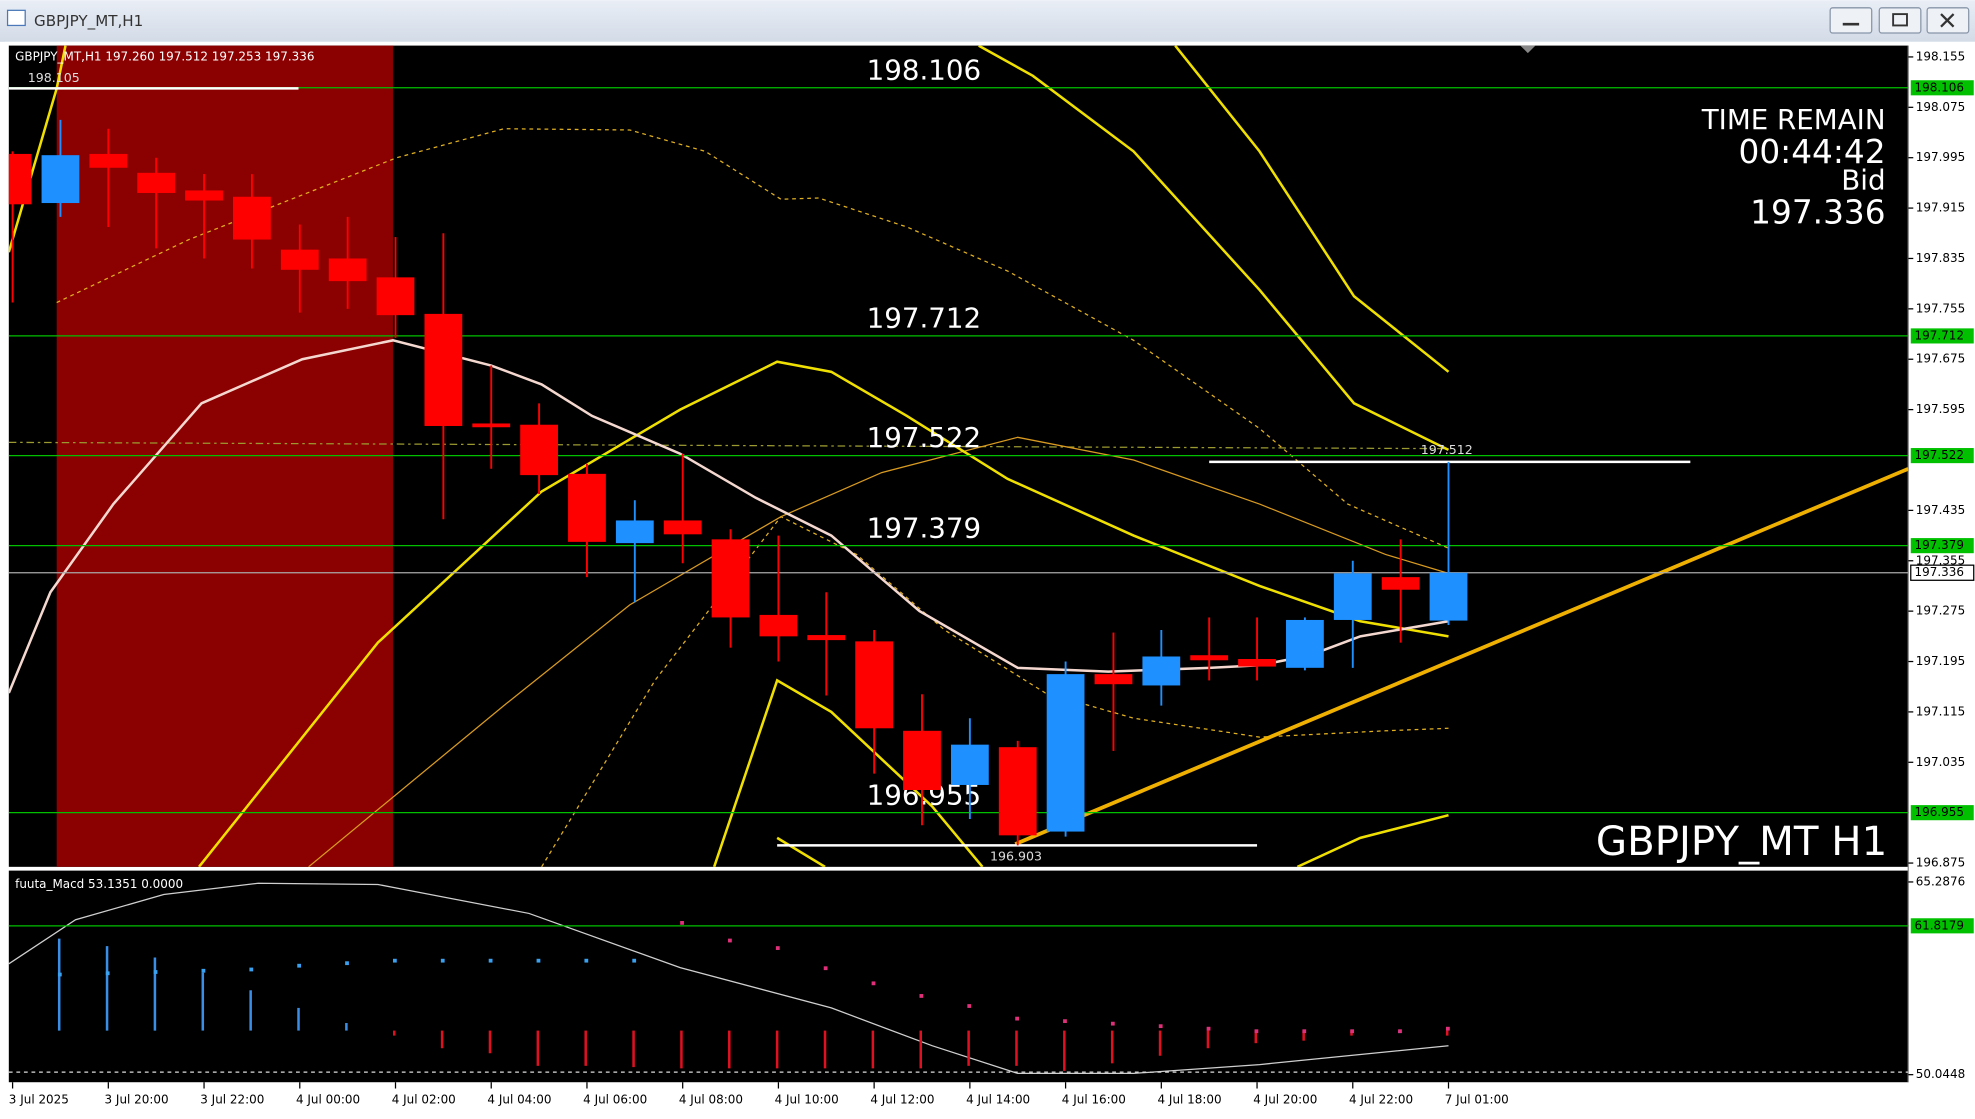  Describe the element at coordinates (328, 1099) in the screenshot. I see `x-tick-label: 4 Jul 00:00` at that location.